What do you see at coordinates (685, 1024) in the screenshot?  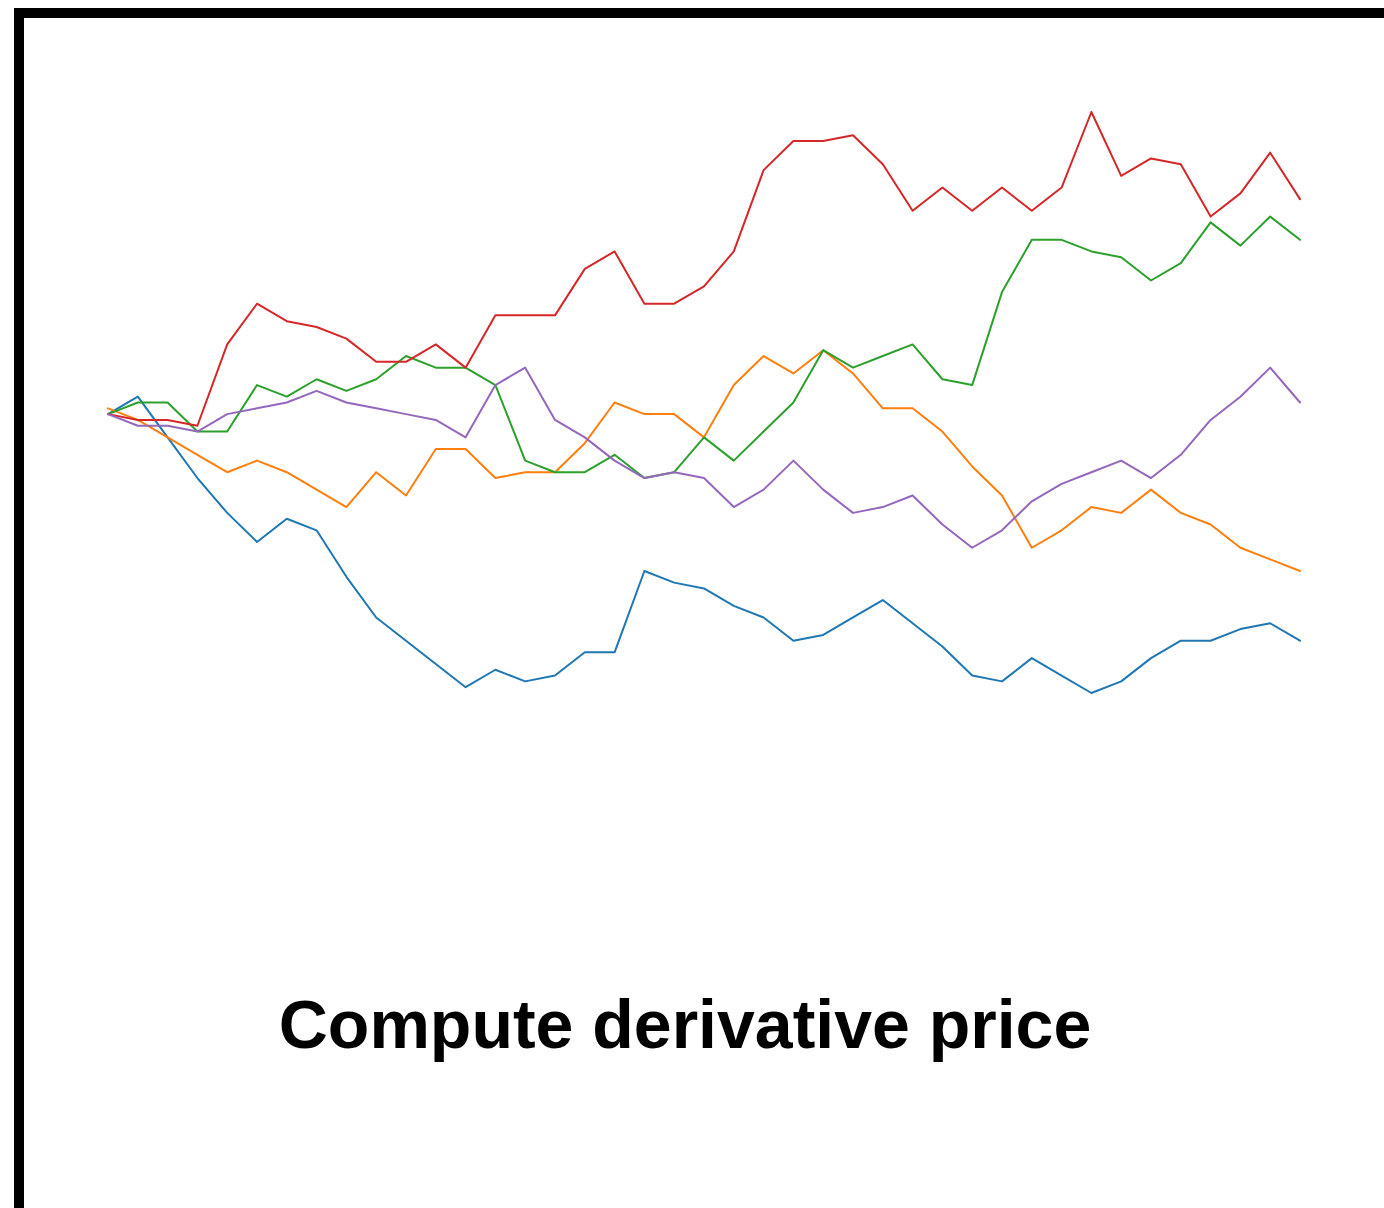 I see `text: Compute derivative price` at bounding box center [685, 1024].